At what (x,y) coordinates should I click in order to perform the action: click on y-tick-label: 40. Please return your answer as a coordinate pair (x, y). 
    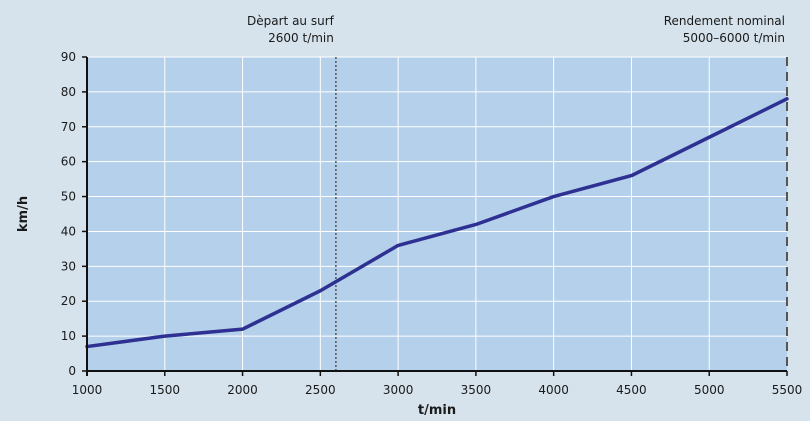
    Looking at the image, I should click on (68, 231).